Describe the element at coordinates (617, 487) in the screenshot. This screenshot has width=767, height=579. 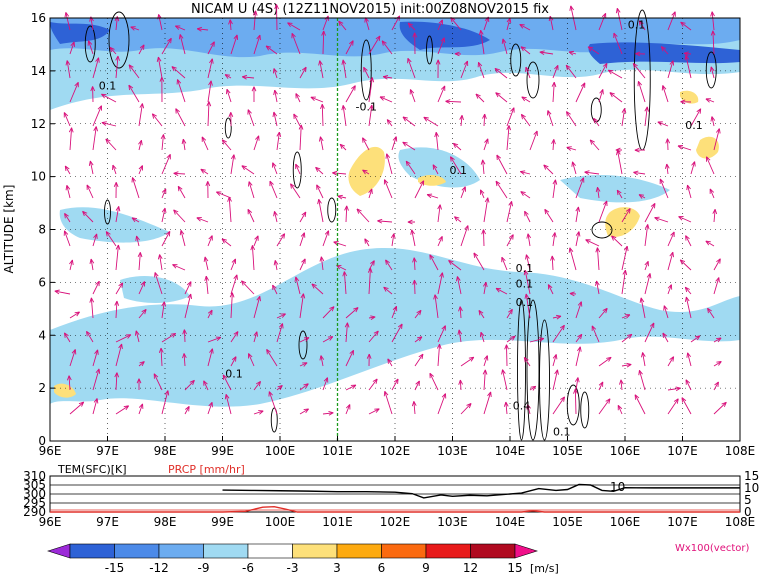
I see `surface-annotation: 10` at that location.